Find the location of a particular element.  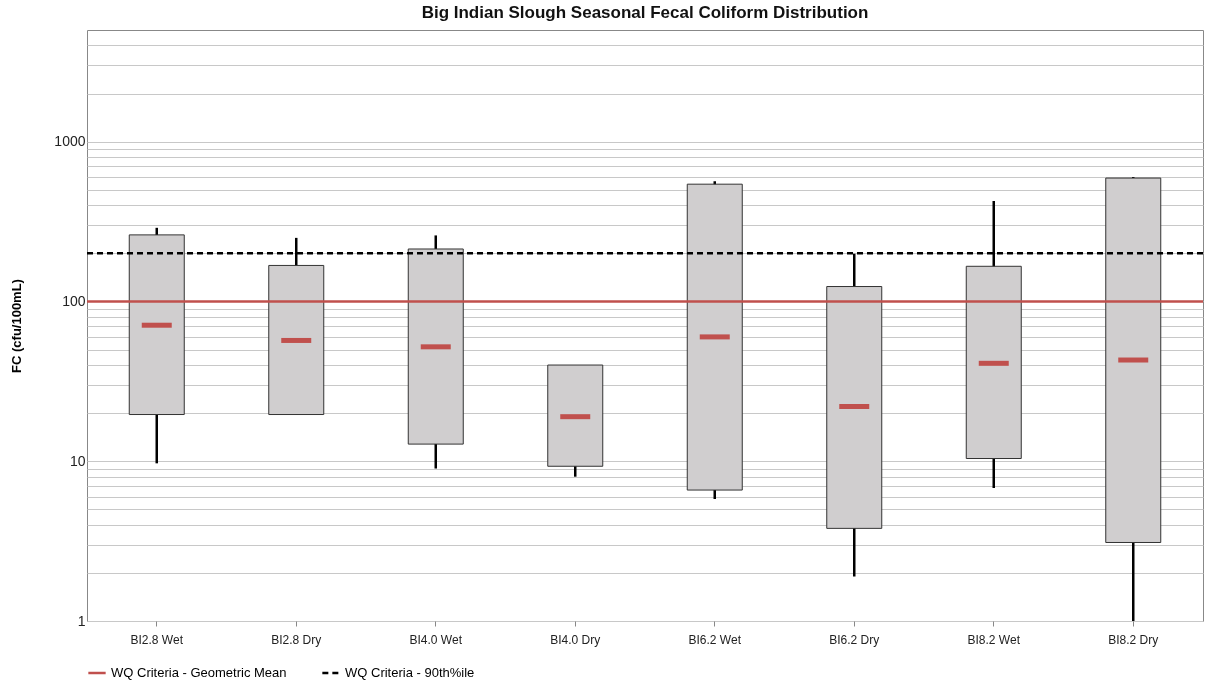

y-tick-label: 1 is located at coordinates (81, 620).